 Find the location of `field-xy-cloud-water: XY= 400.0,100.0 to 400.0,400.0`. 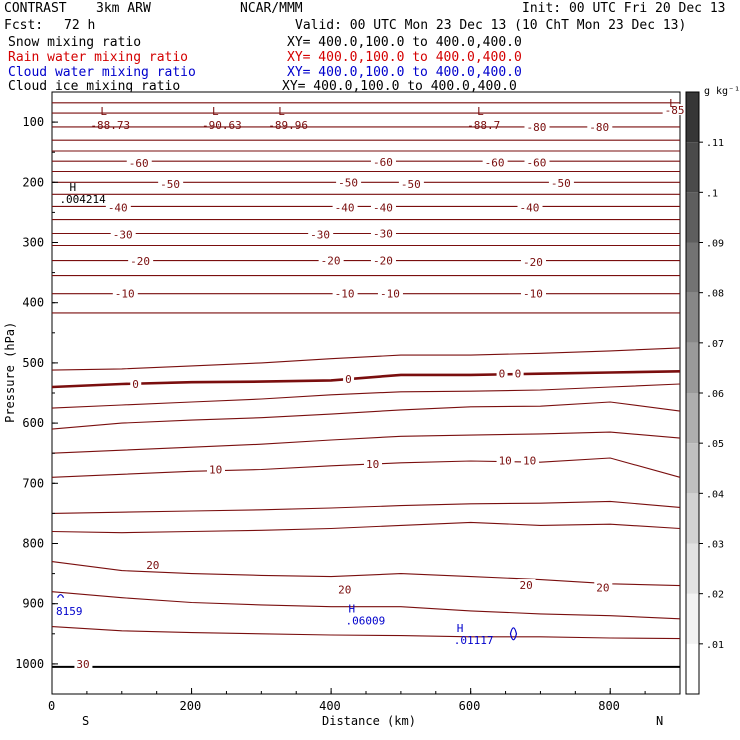

field-xy-cloud-water: XY= 400.0,100.0 to 400.0,400.0 is located at coordinates (404, 72).